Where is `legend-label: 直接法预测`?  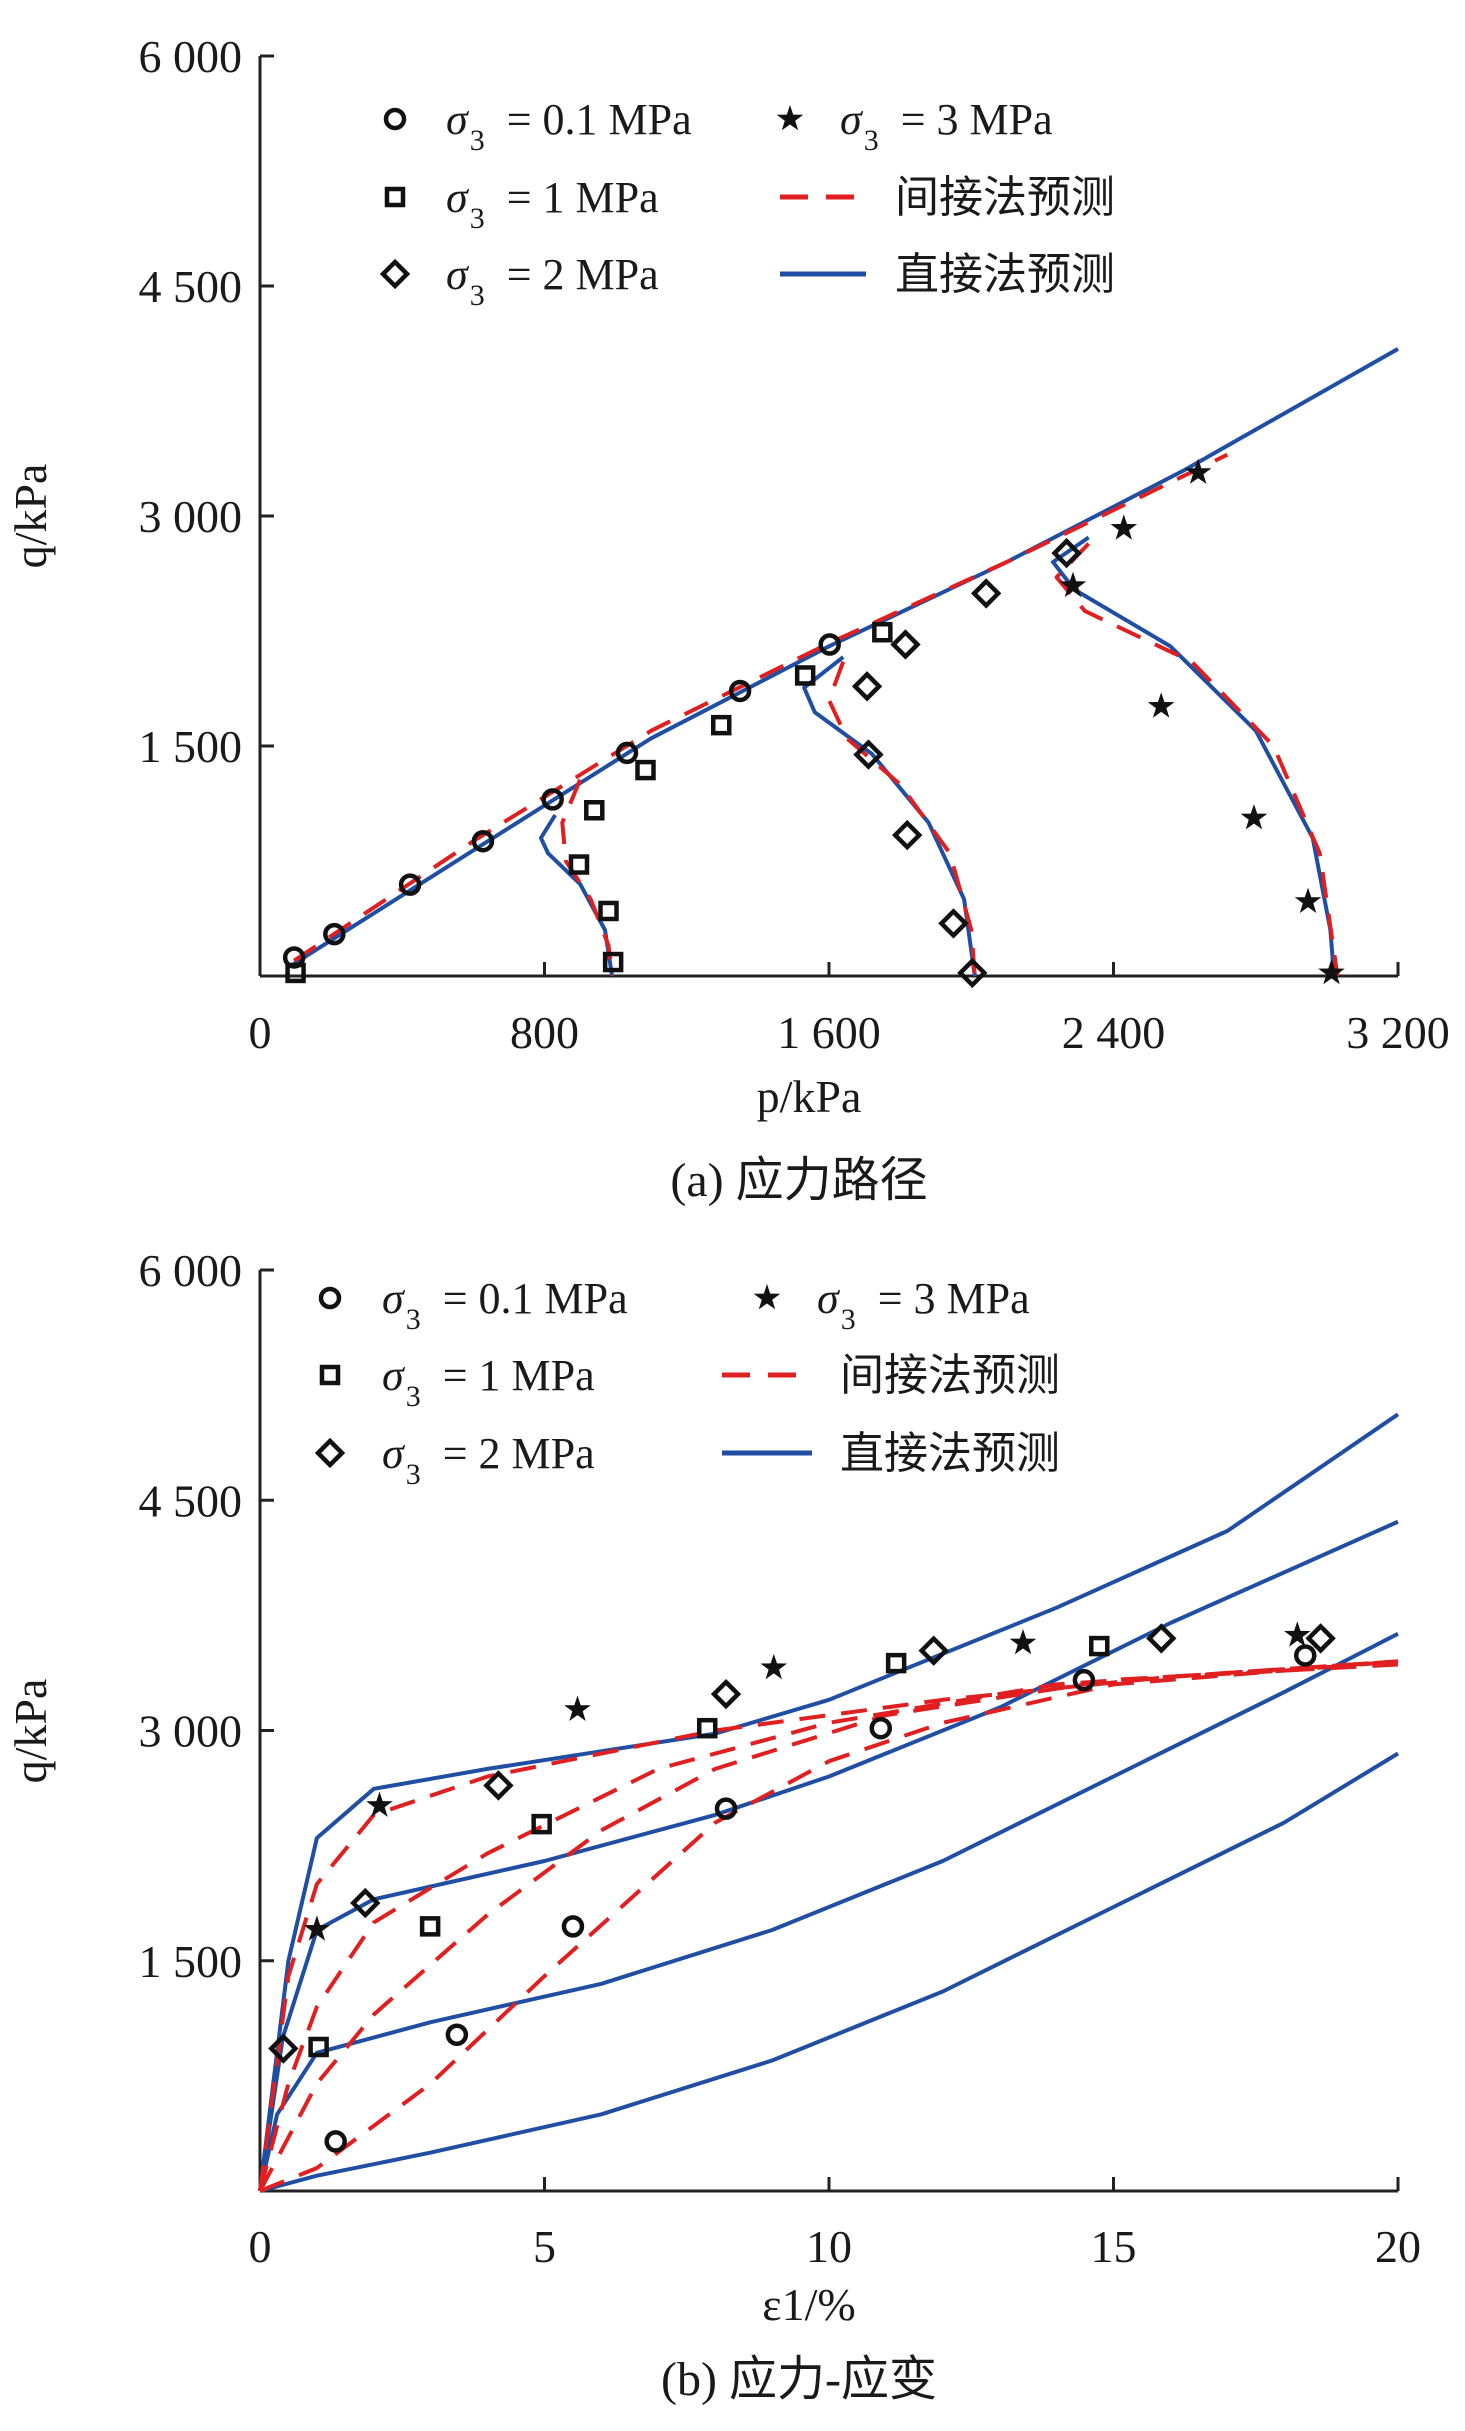
legend-label: 直接法预测 is located at coordinates (950, 1453).